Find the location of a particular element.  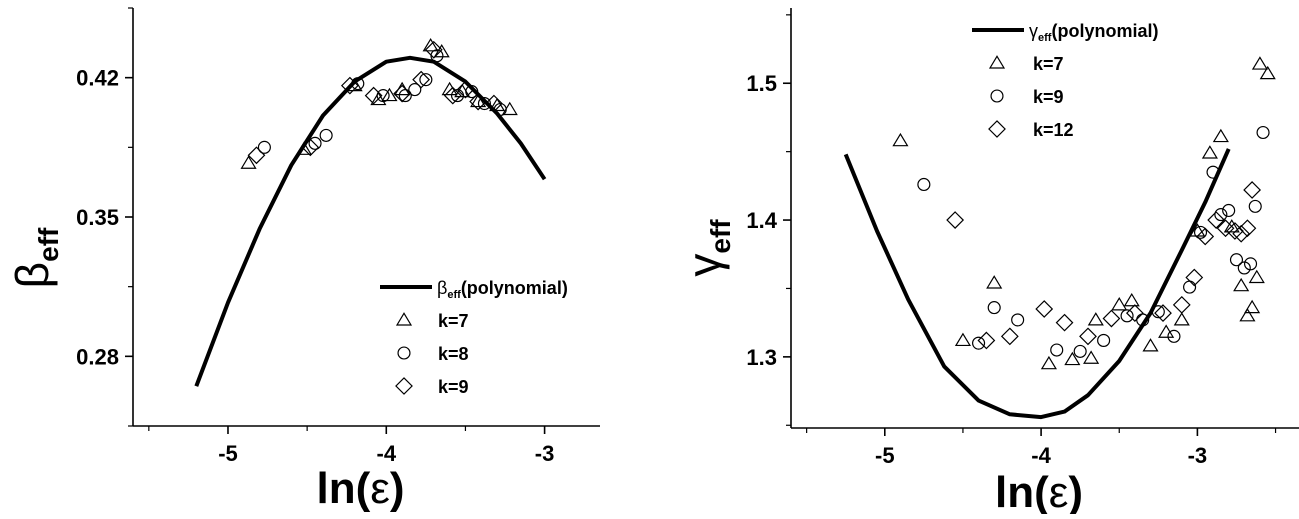

y-axis-label-symbol: β is located at coordinates (32, 275).